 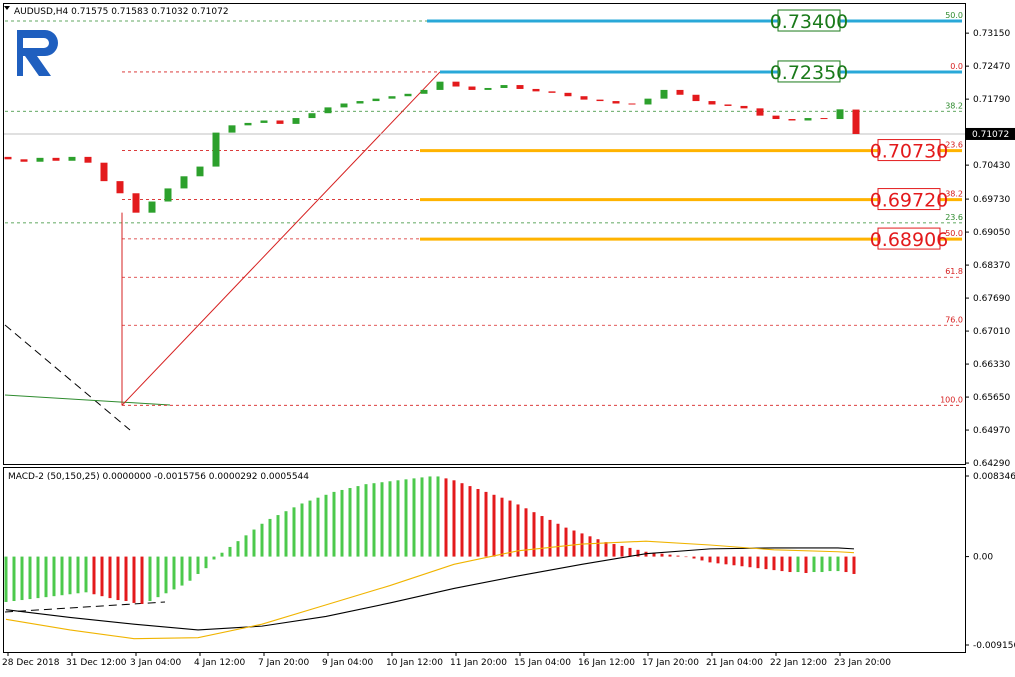 I want to click on y-tick-label: 0.67690, so click(x=991, y=299).